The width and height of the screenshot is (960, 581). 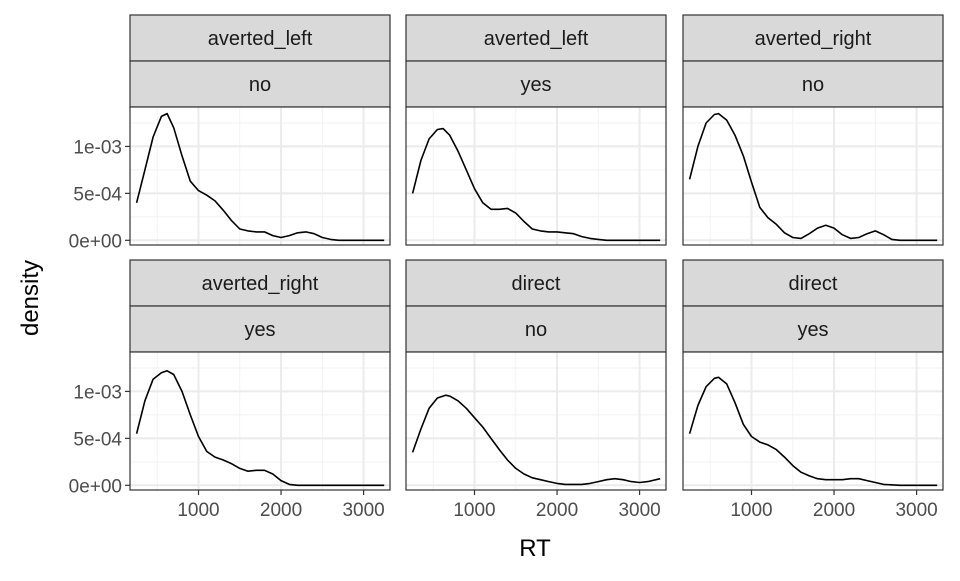 What do you see at coordinates (30, 298) in the screenshot?
I see `y-axis-title: density` at bounding box center [30, 298].